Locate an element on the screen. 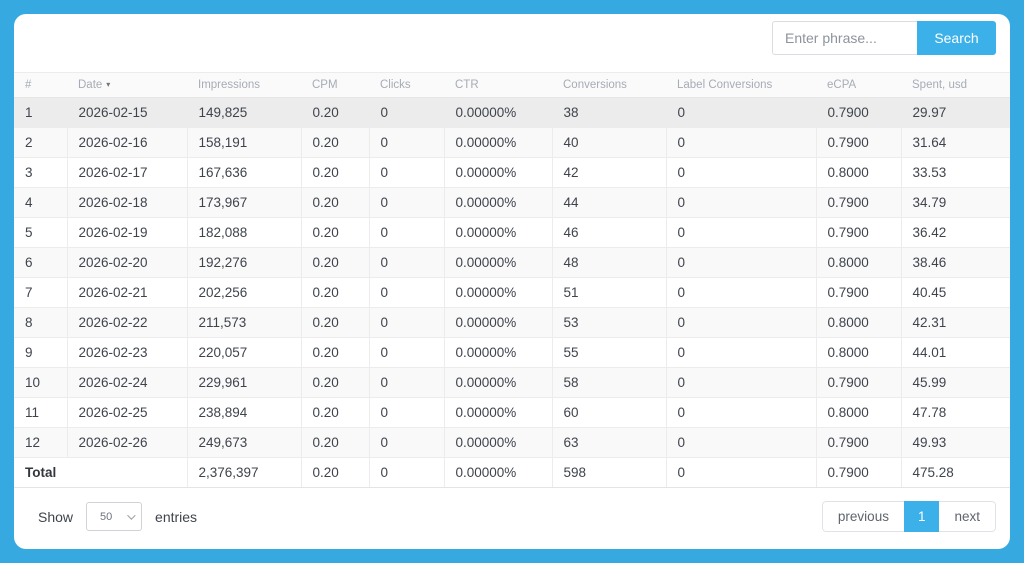 The height and width of the screenshot is (563, 1024). total-cell: 0.20 is located at coordinates (334, 472).